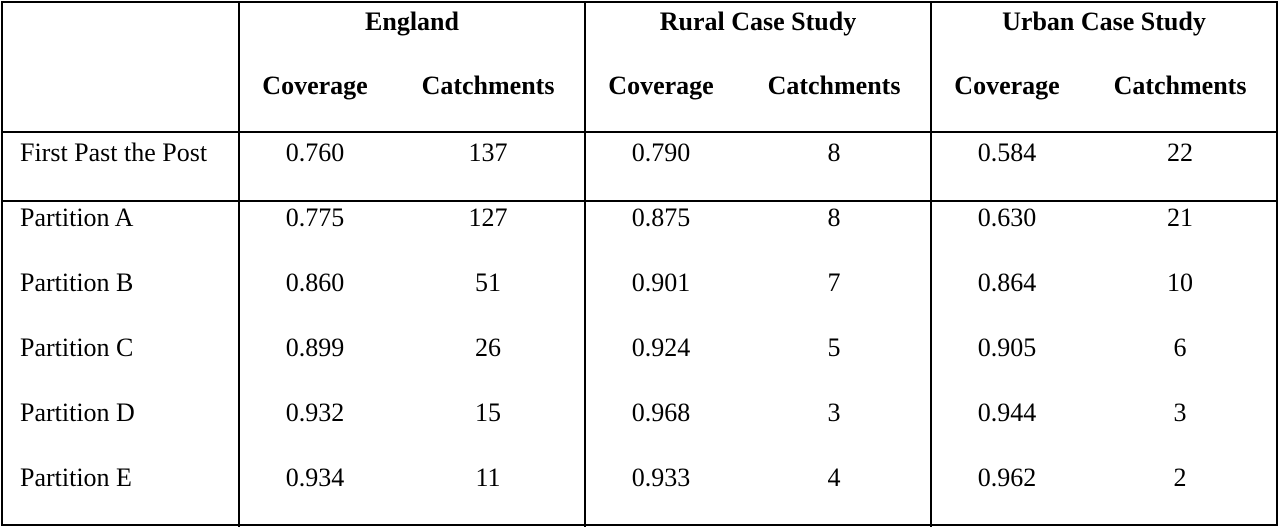 This screenshot has width=1280, height=530. Describe the element at coordinates (1104, 21) in the screenshot. I see `group-header-urban: Urban Case Study` at that location.